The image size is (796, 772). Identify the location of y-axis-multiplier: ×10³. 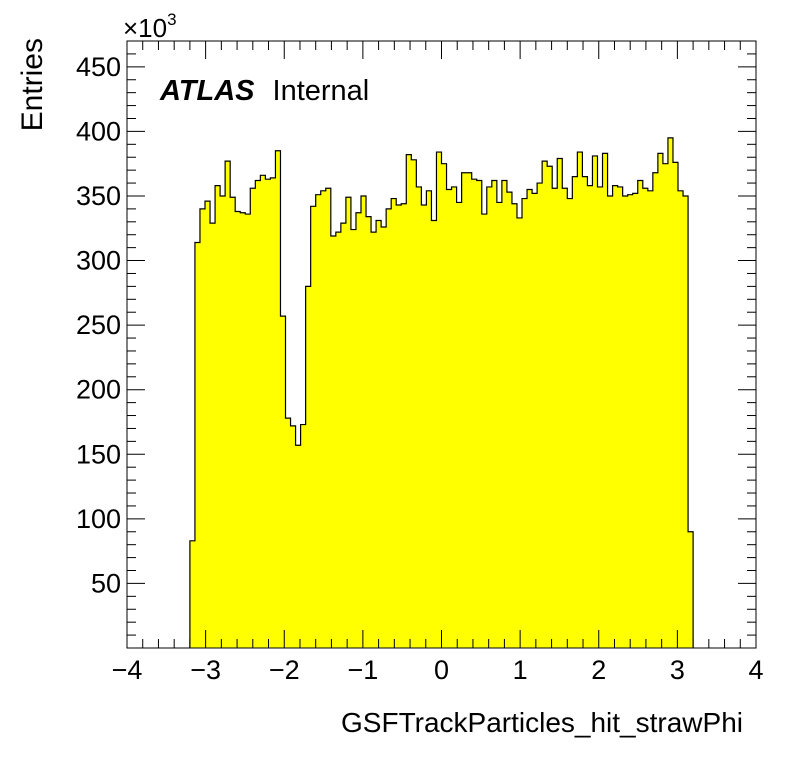
(150, 26).